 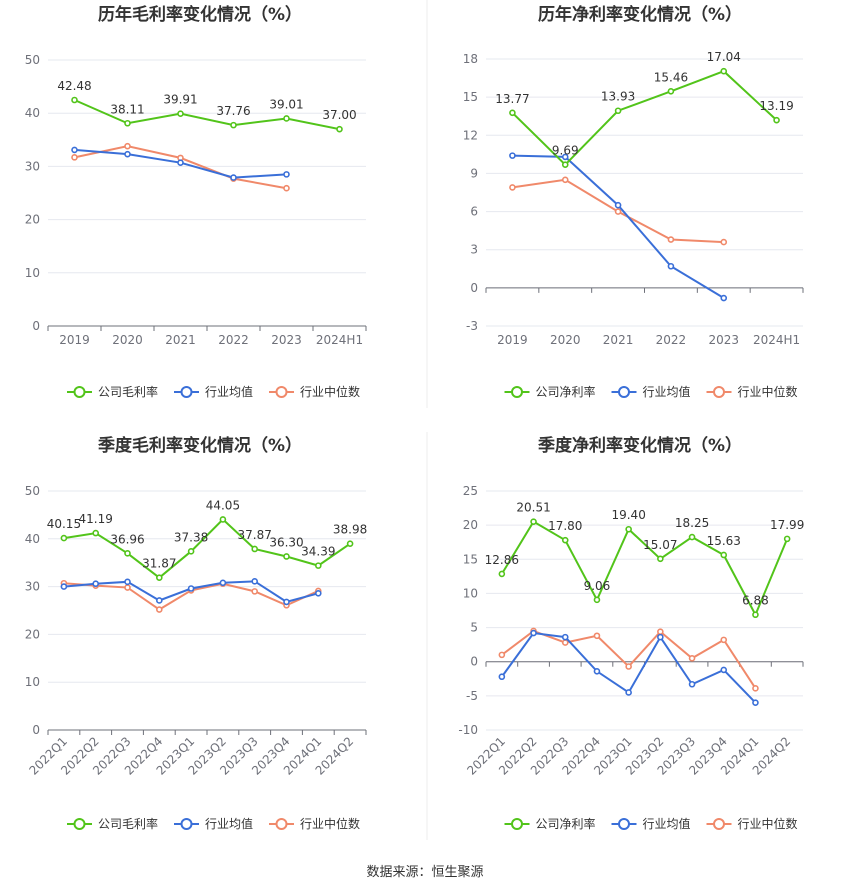 I want to click on y-tick-label: 9, so click(x=474, y=173).